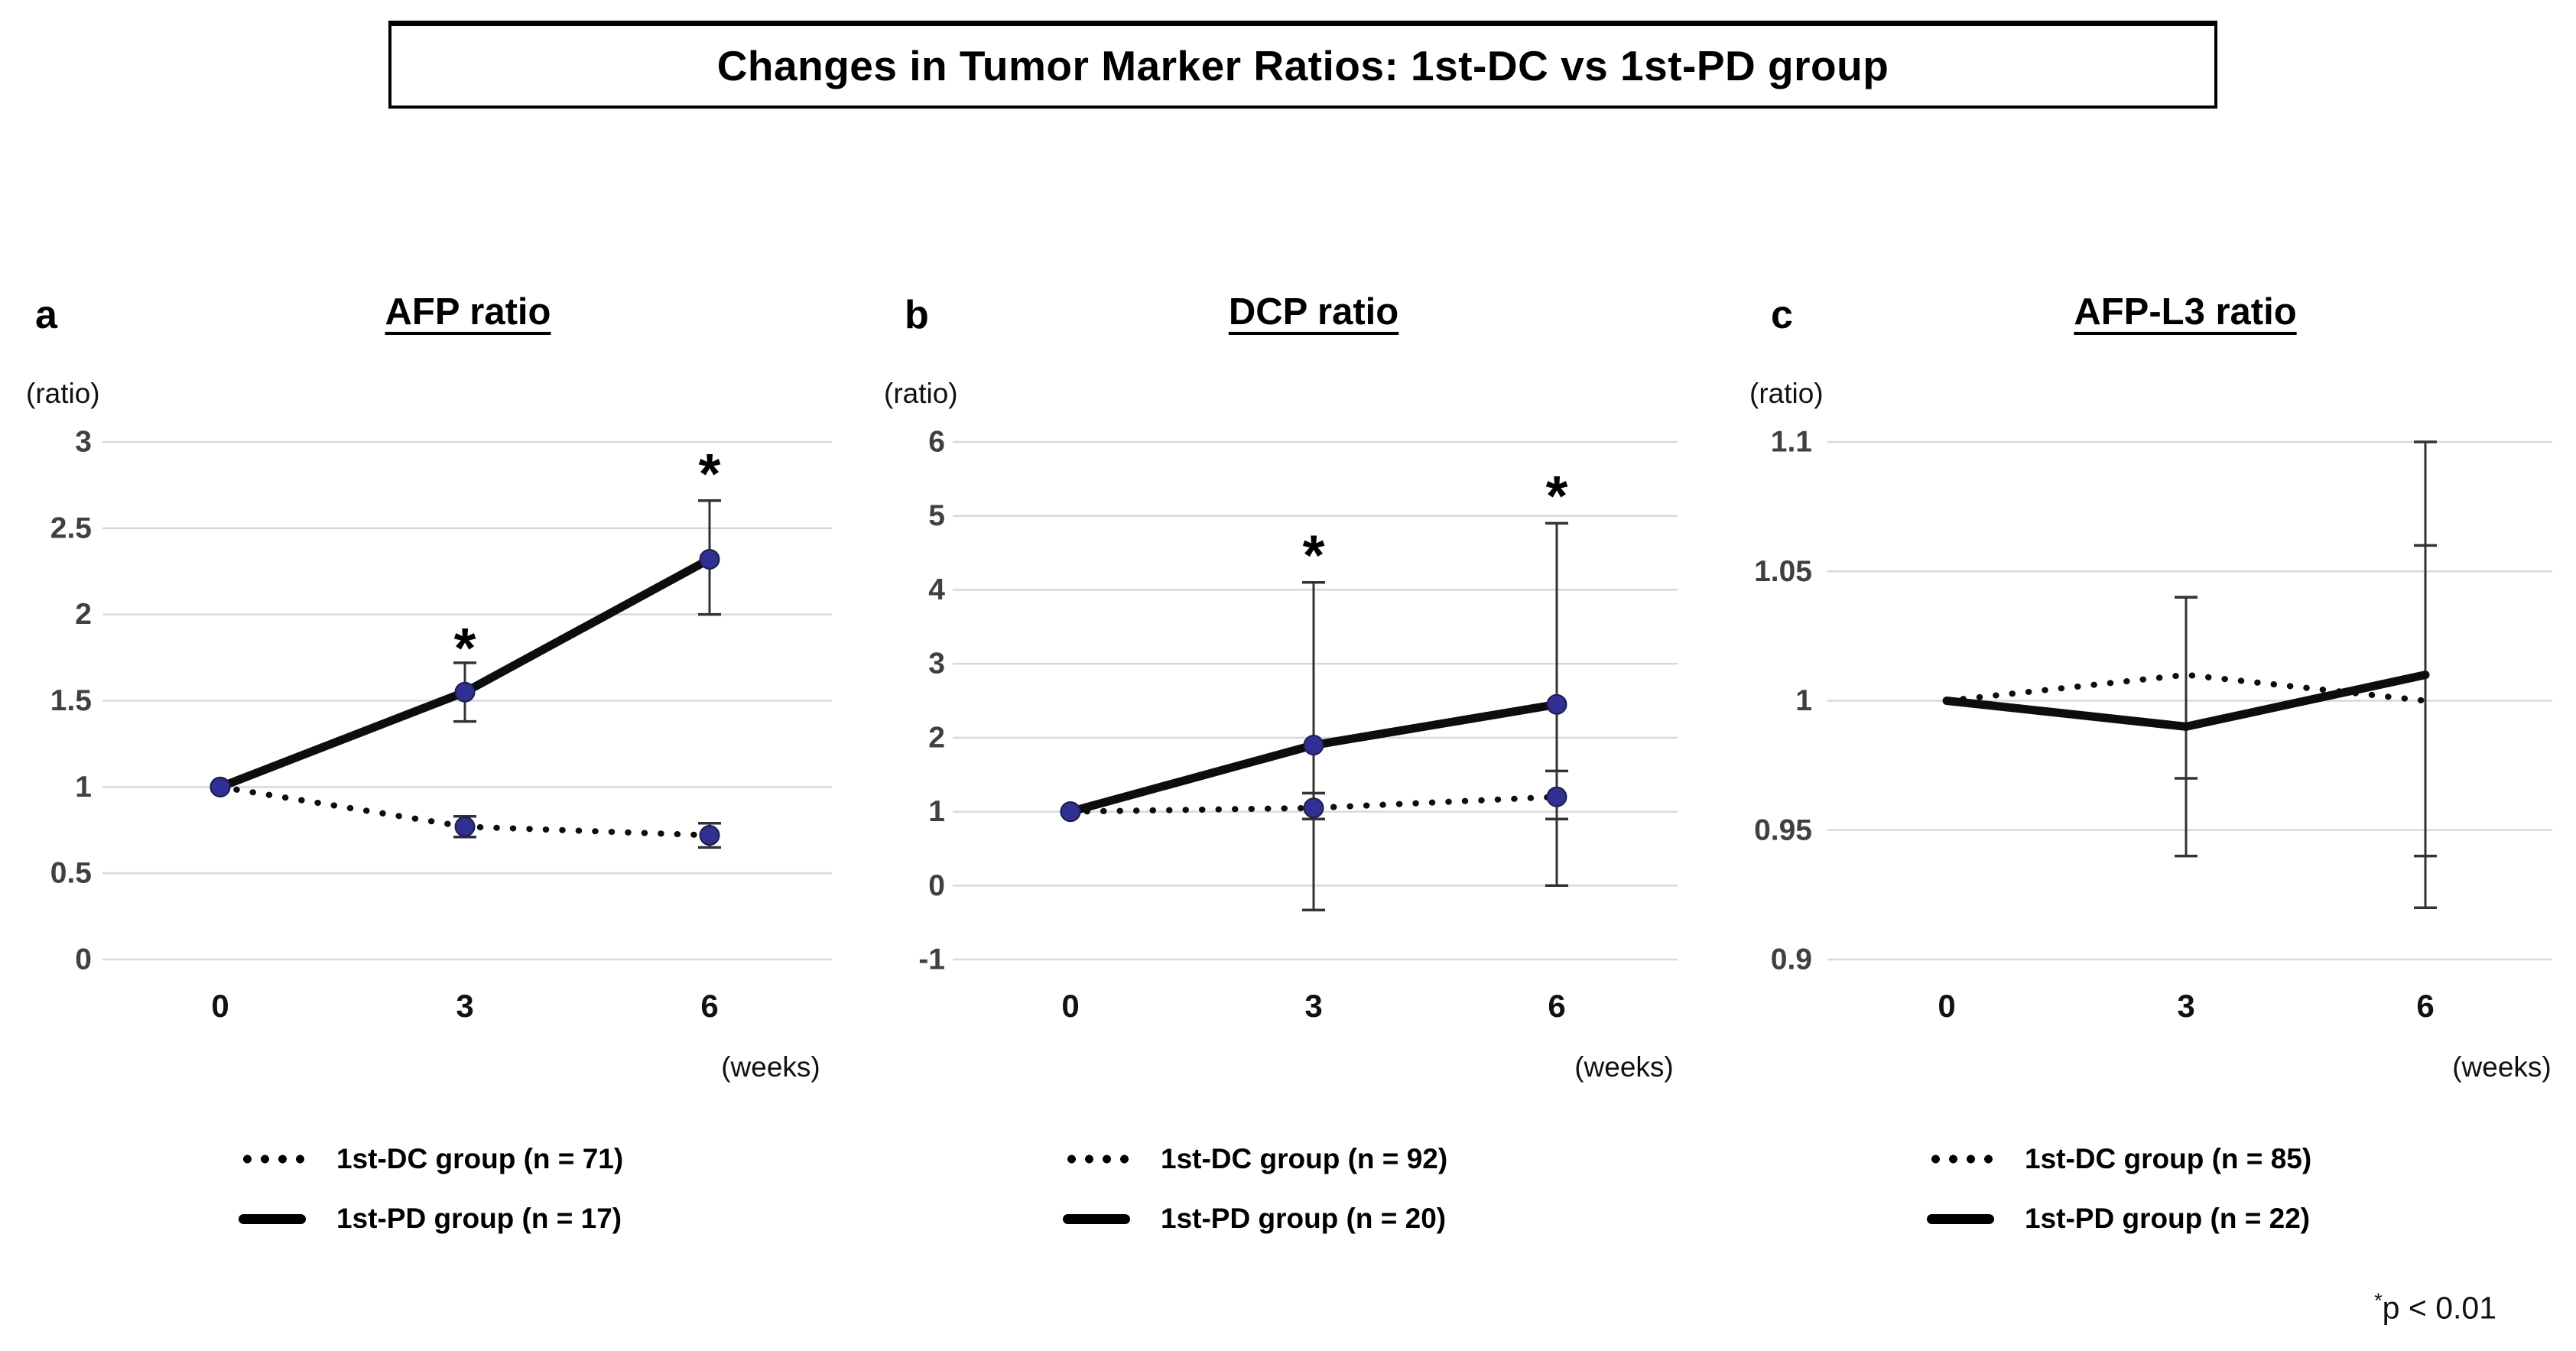 This screenshot has width=2576, height=1351. Describe the element at coordinates (1314, 312) in the screenshot. I see `panel-title-dcp: DCP ratio` at that location.